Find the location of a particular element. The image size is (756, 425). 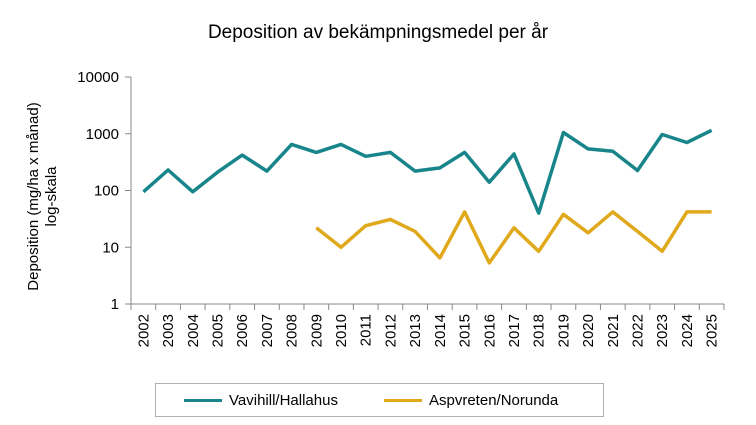

x-tick-label: 2007 is located at coordinates (267, 330).